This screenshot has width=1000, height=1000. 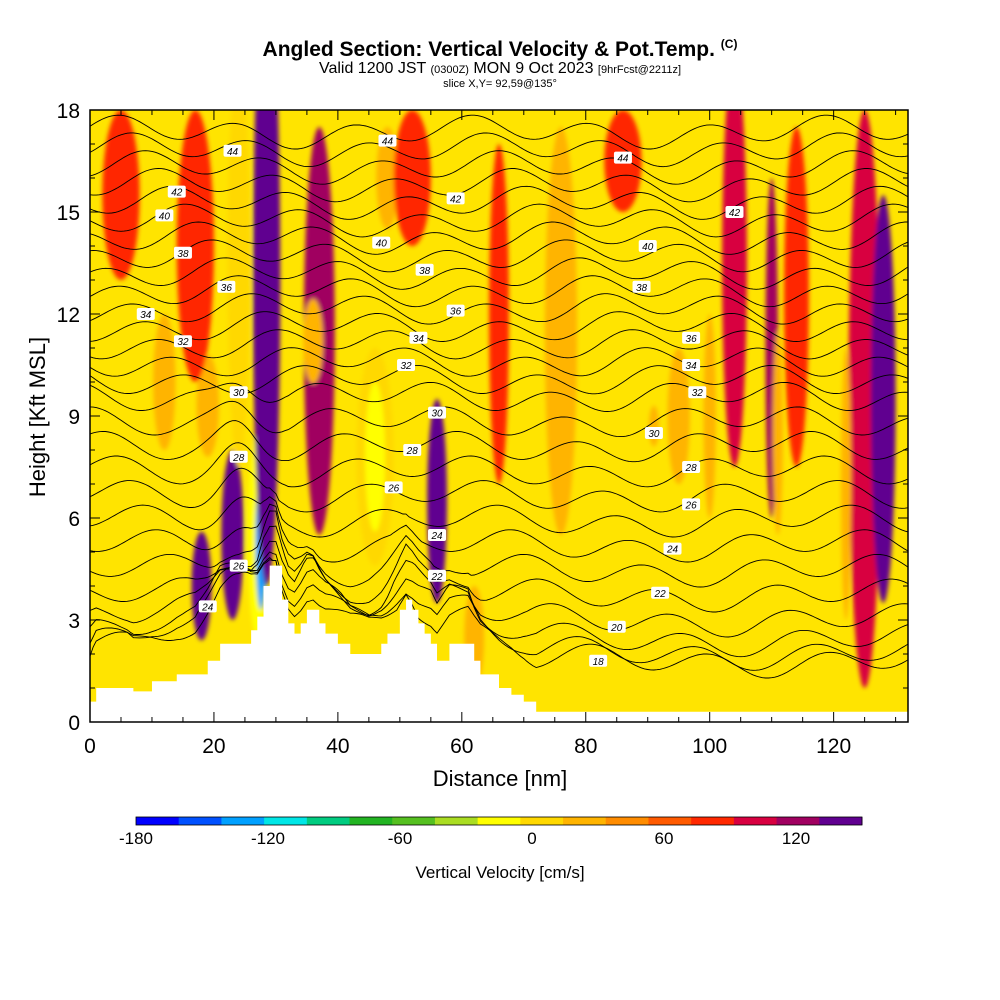 I want to click on contour-label-text: 42, so click(x=177, y=193).